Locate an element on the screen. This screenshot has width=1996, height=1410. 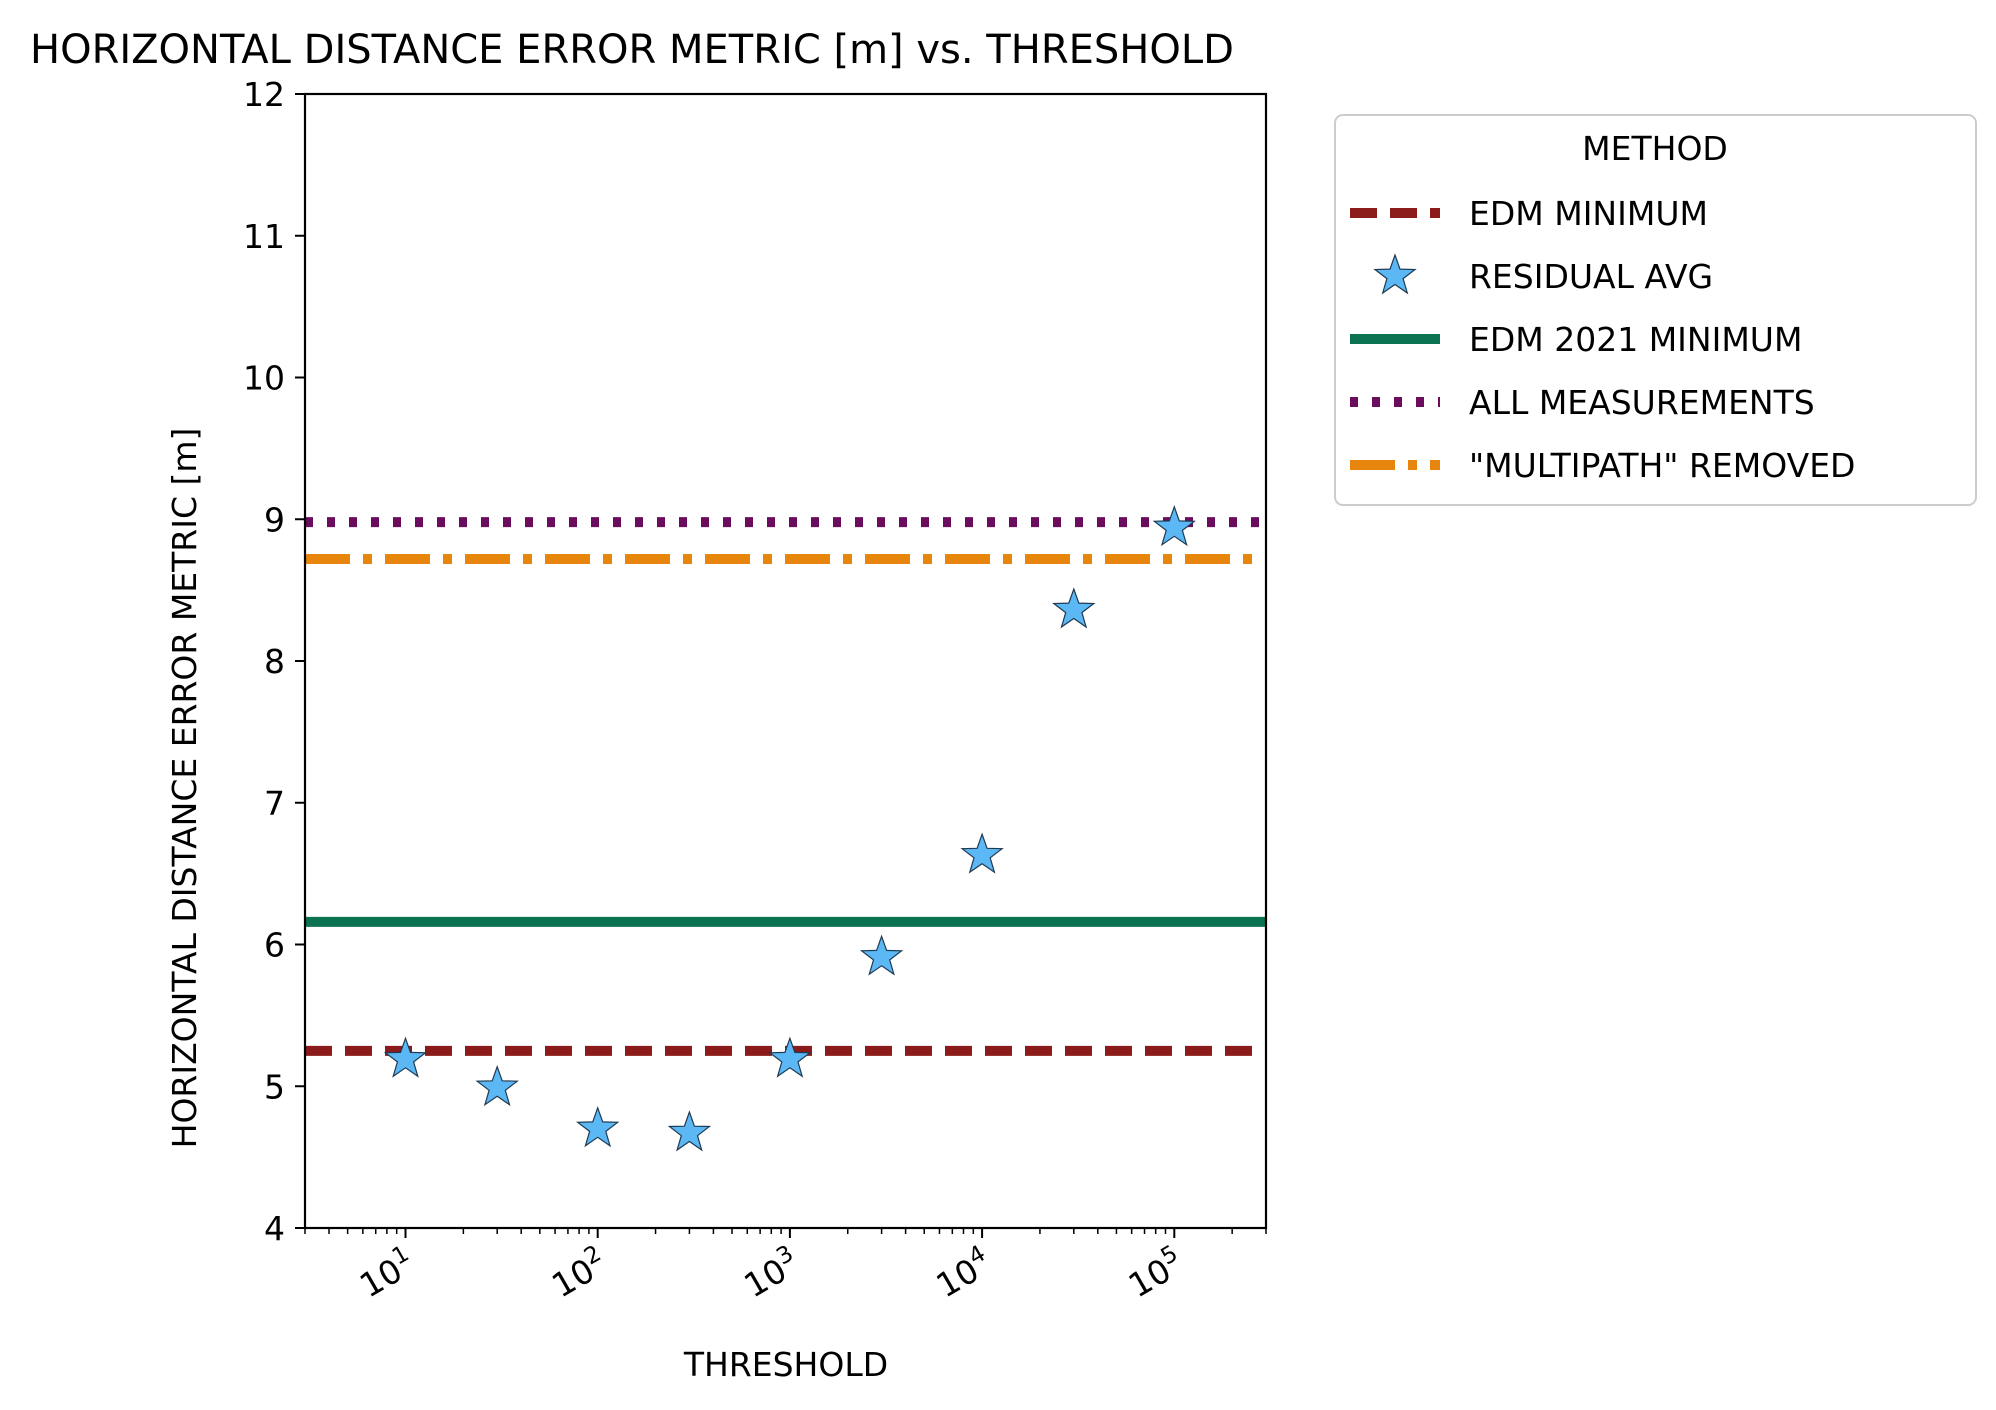
y-tick-label: 4 is located at coordinates (274, 1228).